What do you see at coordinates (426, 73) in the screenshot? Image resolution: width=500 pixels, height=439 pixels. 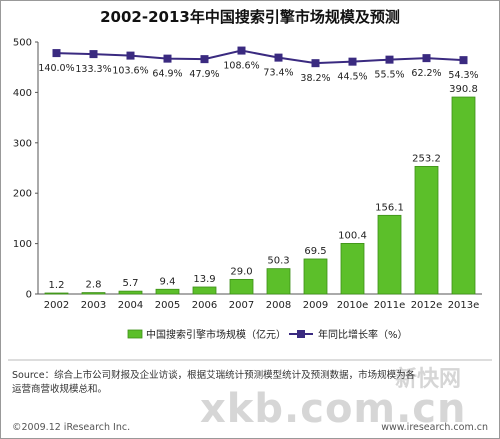 I see `growth-rate-label: 62.2%` at bounding box center [426, 73].